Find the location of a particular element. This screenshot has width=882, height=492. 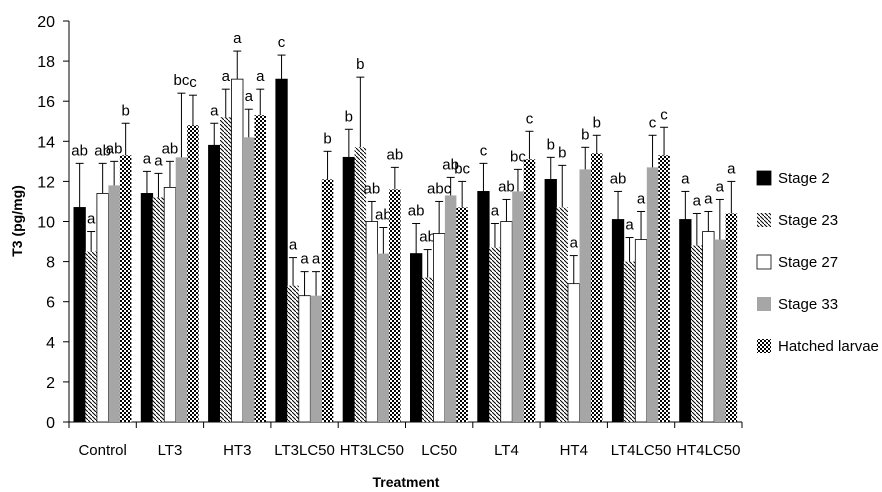

y-tick-label: 2 is located at coordinates (50, 383).